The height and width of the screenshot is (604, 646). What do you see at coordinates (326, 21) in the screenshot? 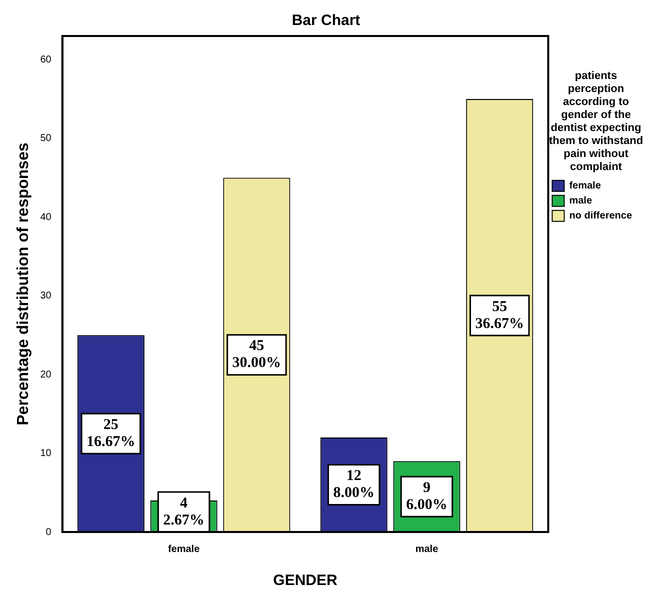
I see `chart-title: Bar Chart` at bounding box center [326, 21].